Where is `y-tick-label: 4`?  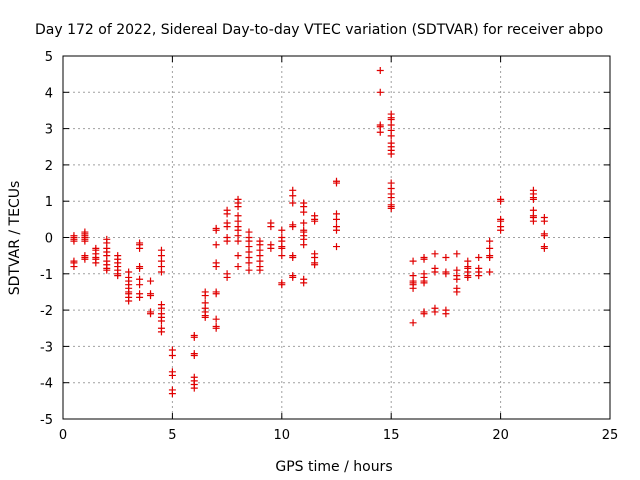
y-tick-label: 4 is located at coordinates (49, 93).